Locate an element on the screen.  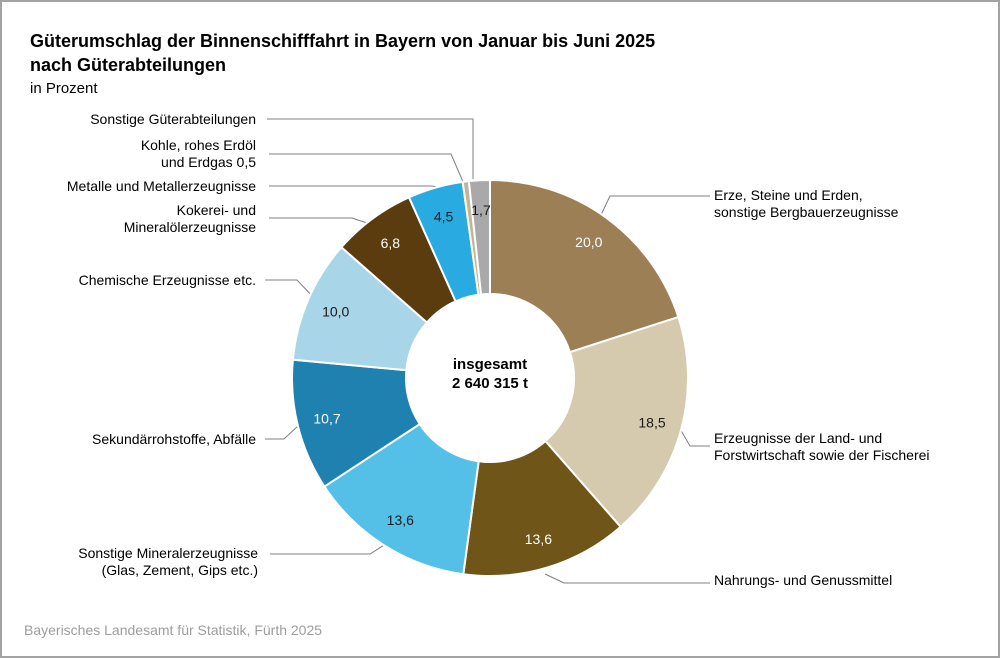
title-line-2: nach Güterabteilungen is located at coordinates (128, 65).